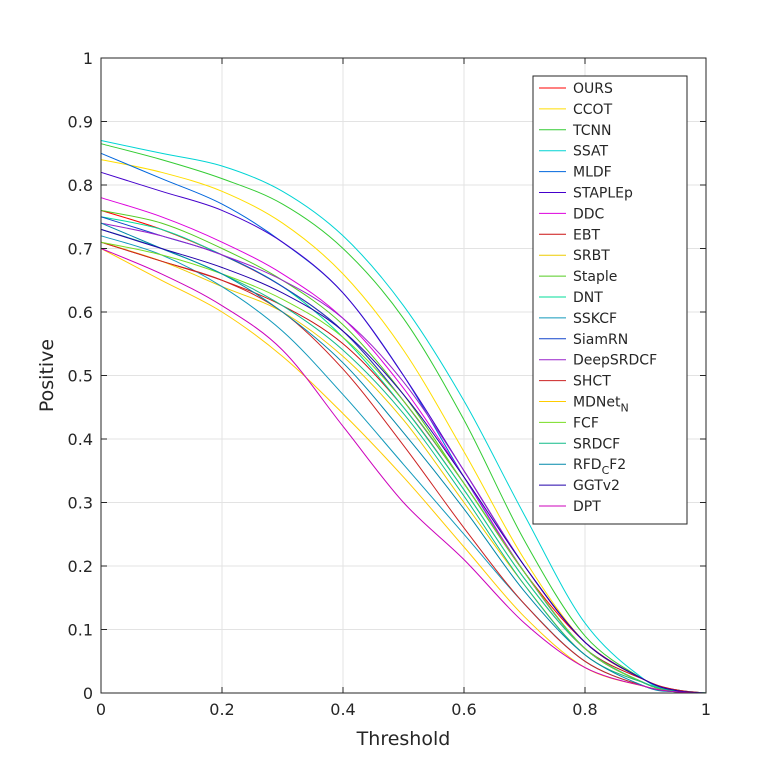 Image resolution: width=780 pixels, height=780 pixels. What do you see at coordinates (588, 298) in the screenshot?
I see `legend-label: DNT` at bounding box center [588, 298].